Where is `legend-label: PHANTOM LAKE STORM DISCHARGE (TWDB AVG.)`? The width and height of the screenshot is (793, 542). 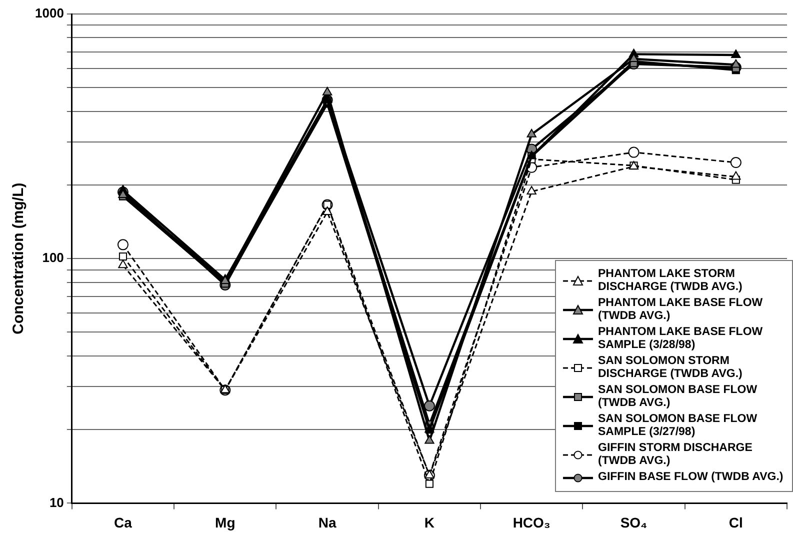 legend-label: PHANTOM LAKE STORM DISCHARGE (TWDB AVG.) is located at coordinates (671, 281).